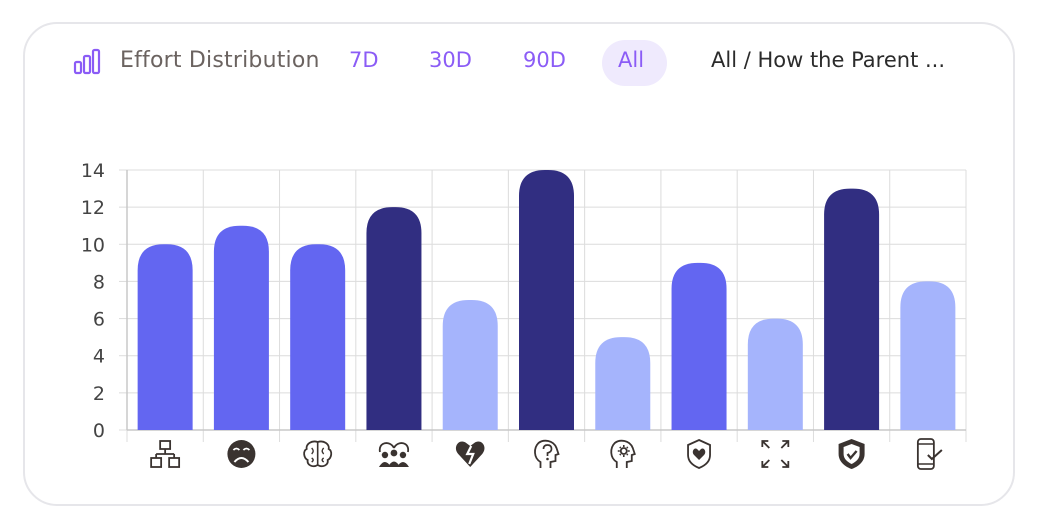 This screenshot has height=526, width=1038. What do you see at coordinates (699, 346) in the screenshot?
I see `bar-shield-heart` at bounding box center [699, 346].